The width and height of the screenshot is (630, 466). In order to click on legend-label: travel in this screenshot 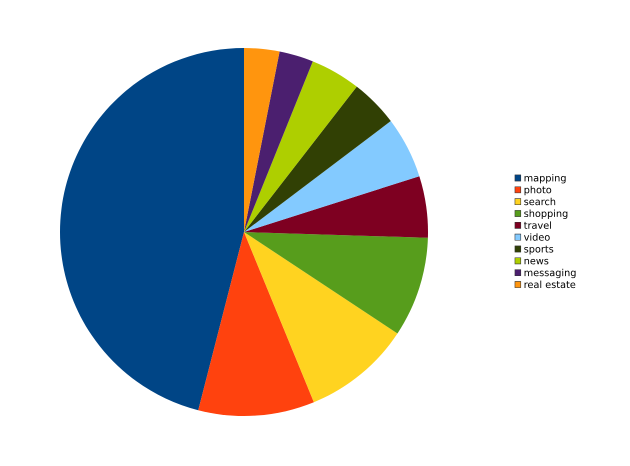, I will do `click(537, 225)`.